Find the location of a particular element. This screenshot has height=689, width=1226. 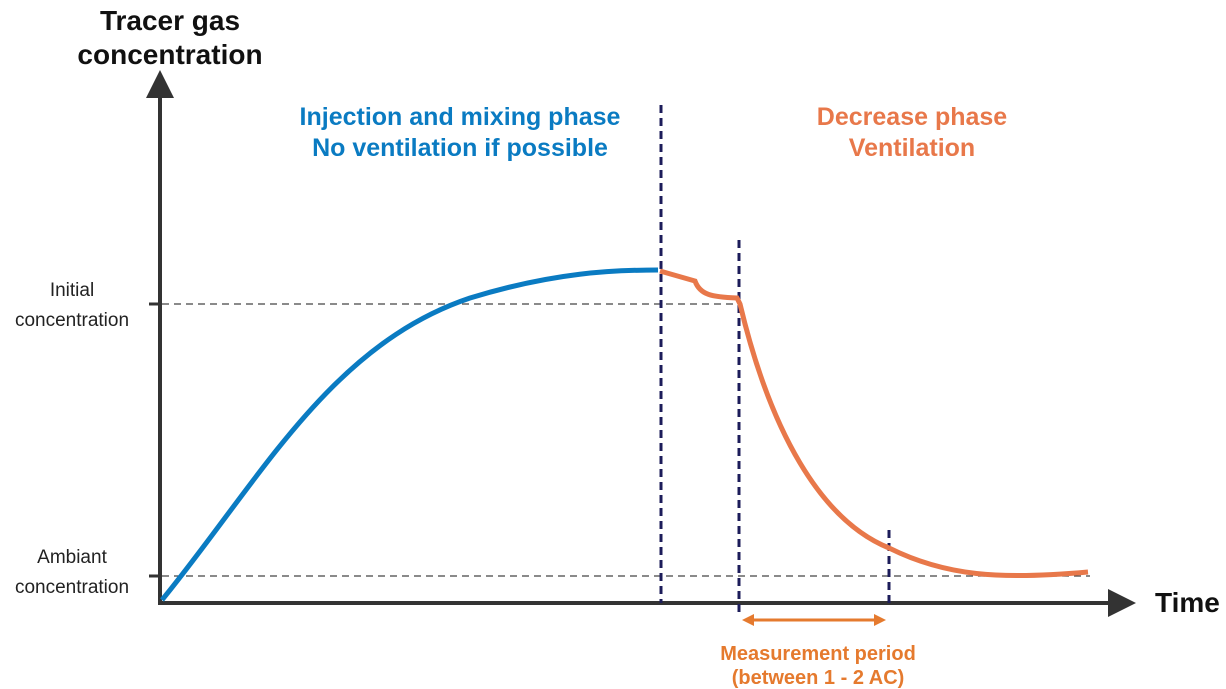

y-axis-arrow is located at coordinates (160, 84).